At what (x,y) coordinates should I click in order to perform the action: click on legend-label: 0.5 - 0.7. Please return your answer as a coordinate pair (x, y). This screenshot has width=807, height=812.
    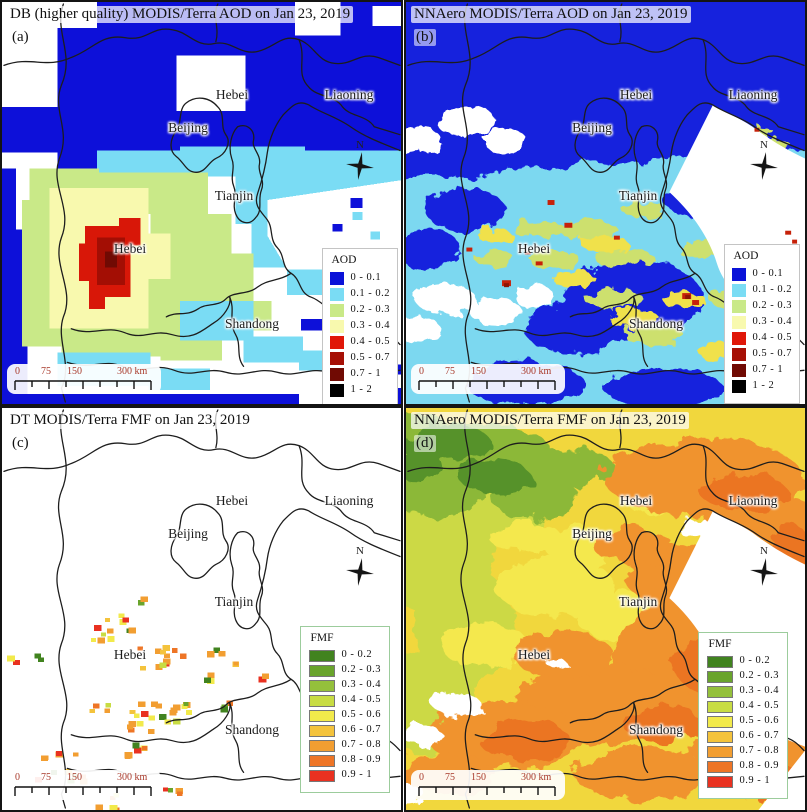
    Looking at the image, I should click on (772, 353).